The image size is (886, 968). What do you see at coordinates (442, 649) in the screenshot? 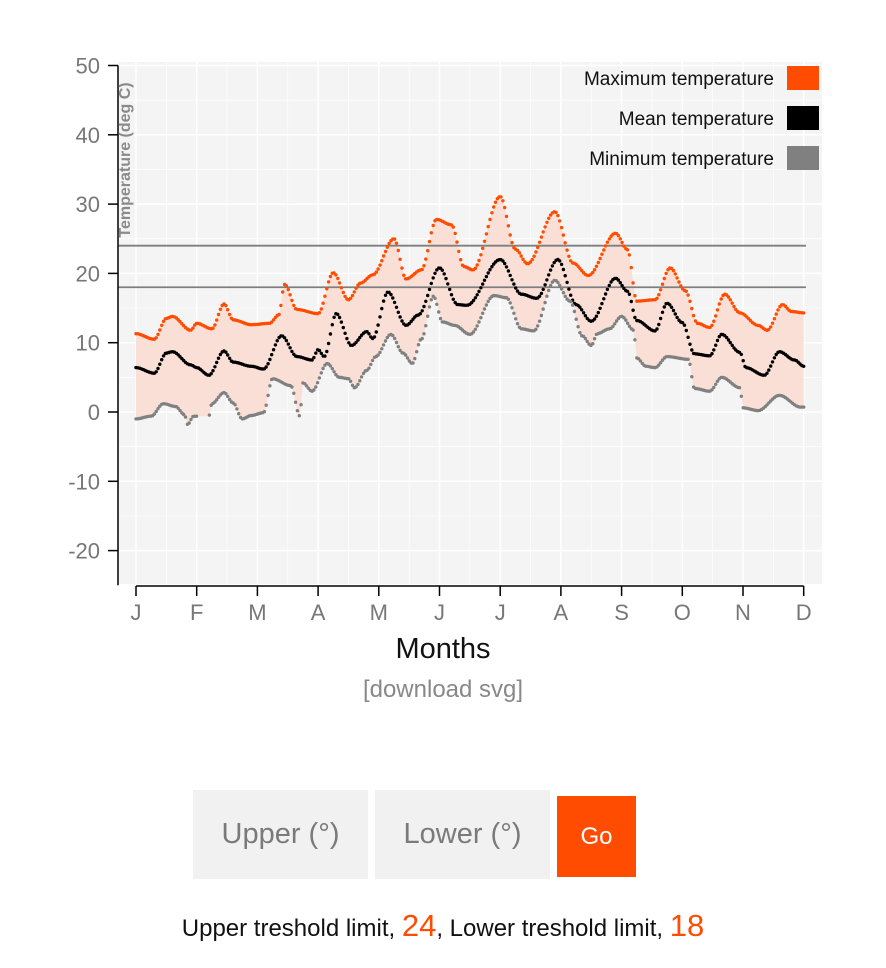
I see `x-axis-label: Months` at bounding box center [442, 649].